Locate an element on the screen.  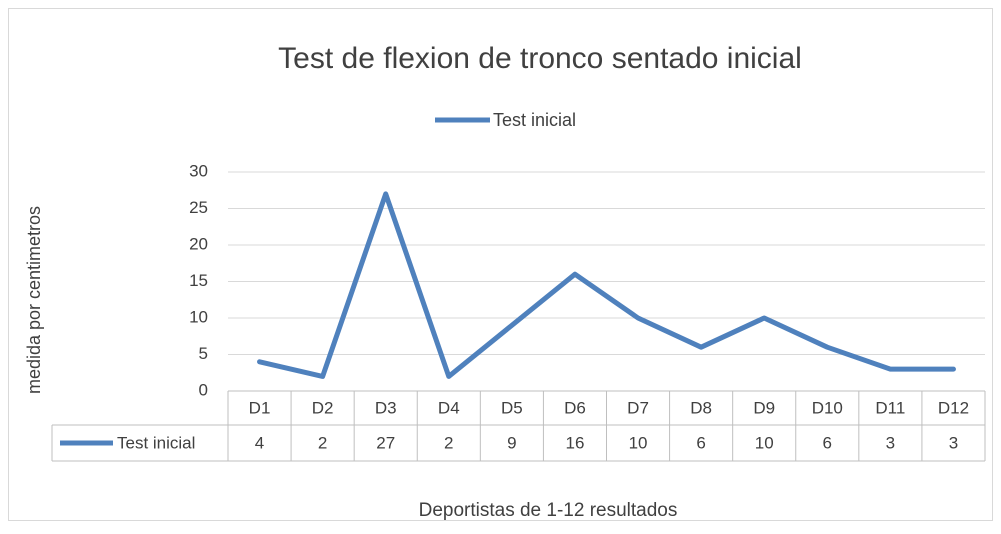
x-tick-label: D8 is located at coordinates (701, 407).